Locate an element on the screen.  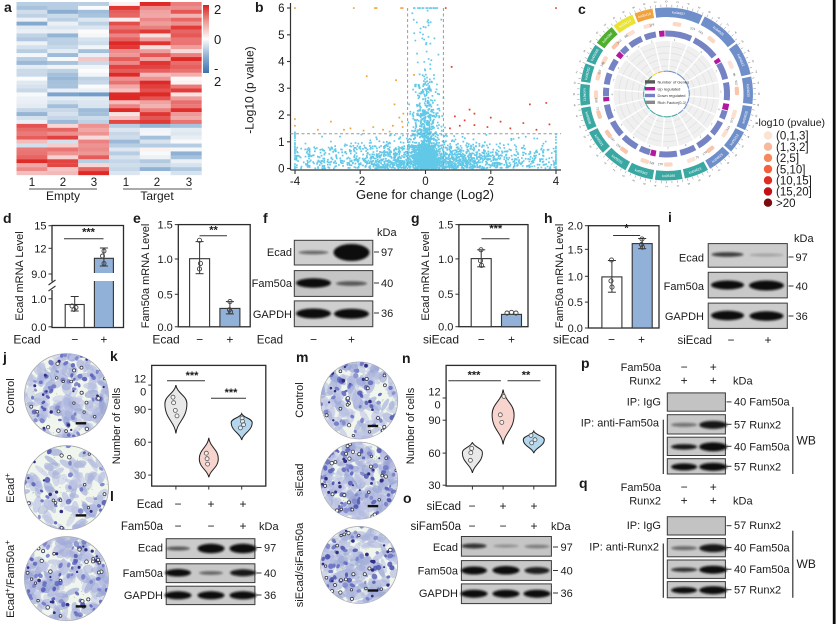
svg-text: Gene for change (Log2) is located at coordinates (425, 194).